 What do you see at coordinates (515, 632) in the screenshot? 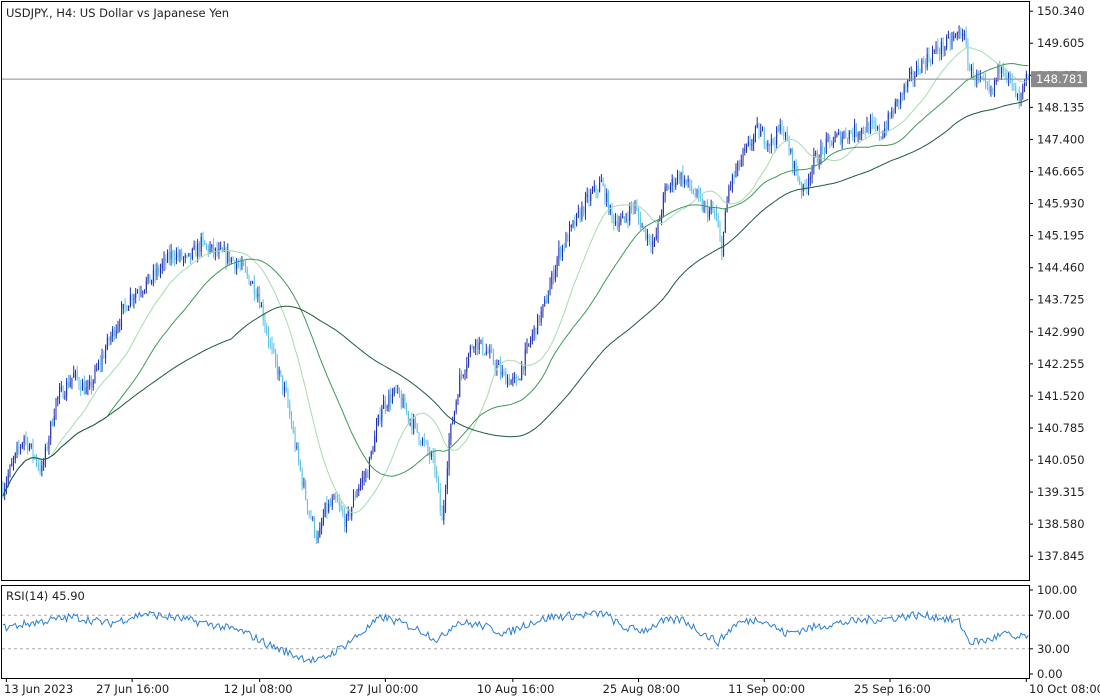
I see `rsi-chart-frame` at bounding box center [515, 632].